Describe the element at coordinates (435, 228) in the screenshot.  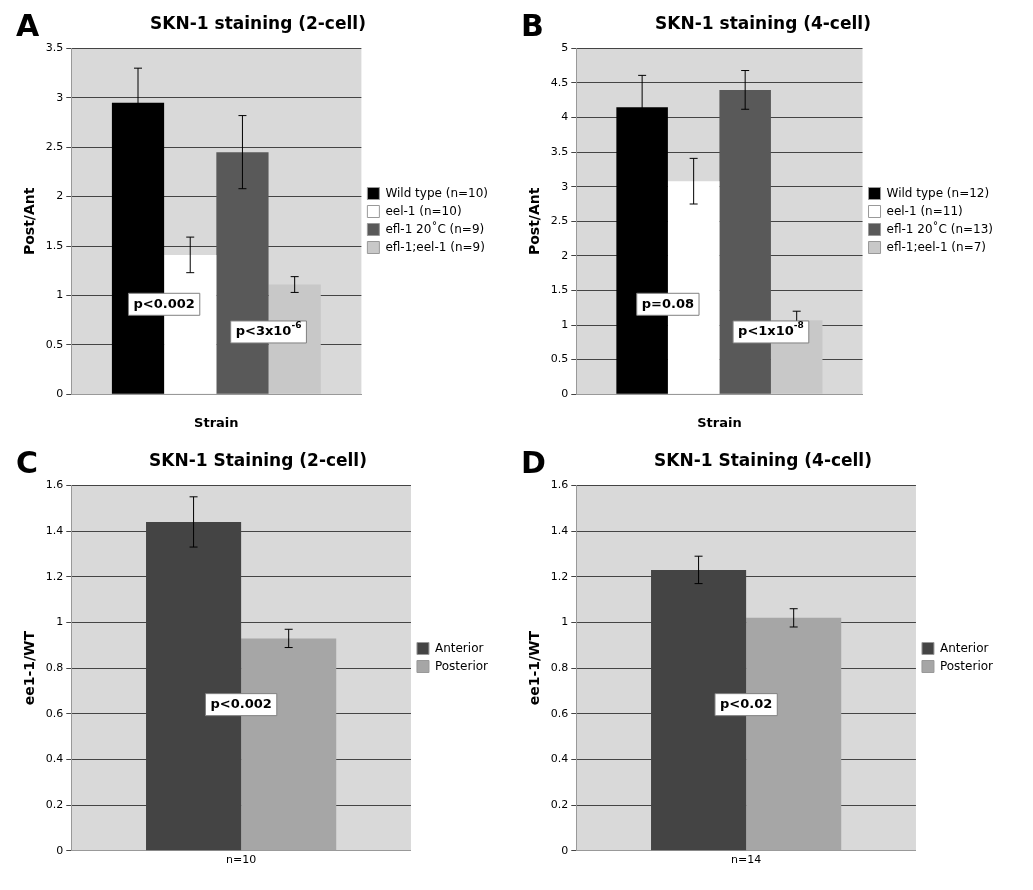
I see `legend-label: efl-1 20˚C (n=9)` at that location.